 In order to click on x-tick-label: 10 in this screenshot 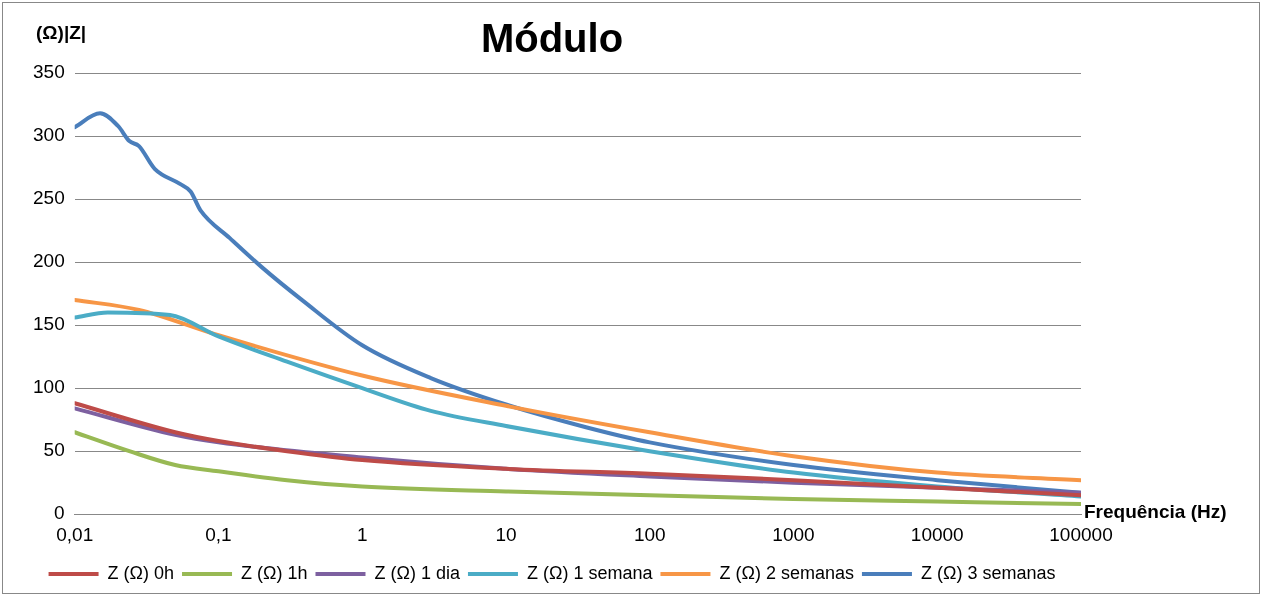, I will do `click(506, 534)`.